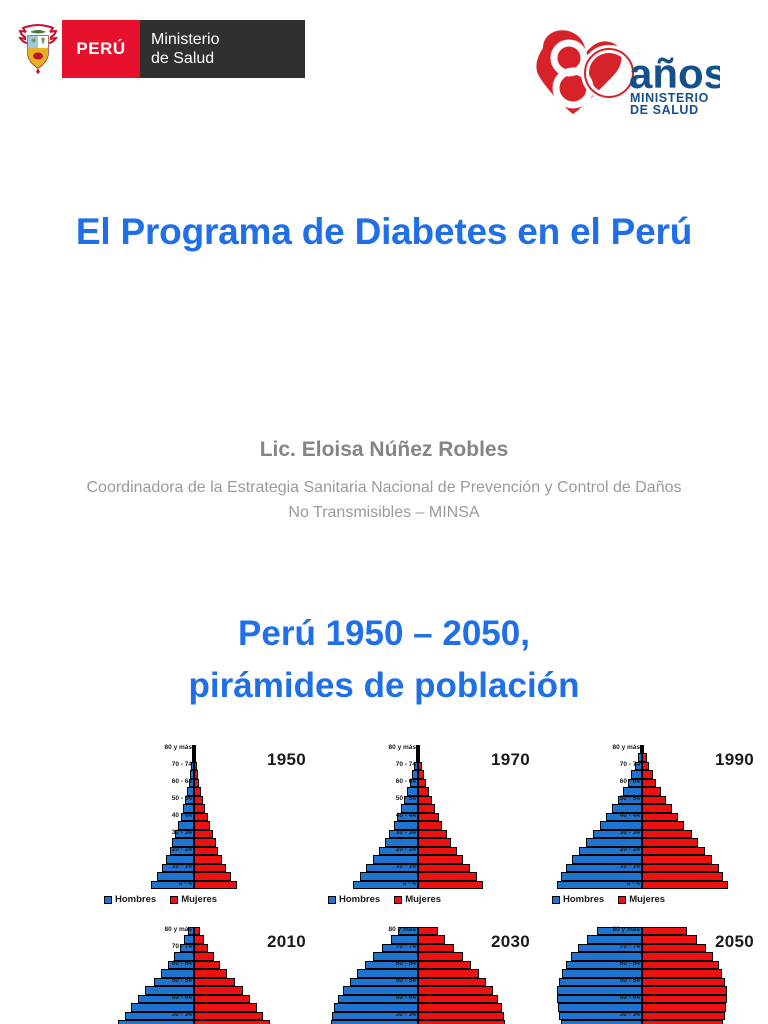  Describe the element at coordinates (418, 975) in the screenshot. I see `pyramid-center-axis` at that location.